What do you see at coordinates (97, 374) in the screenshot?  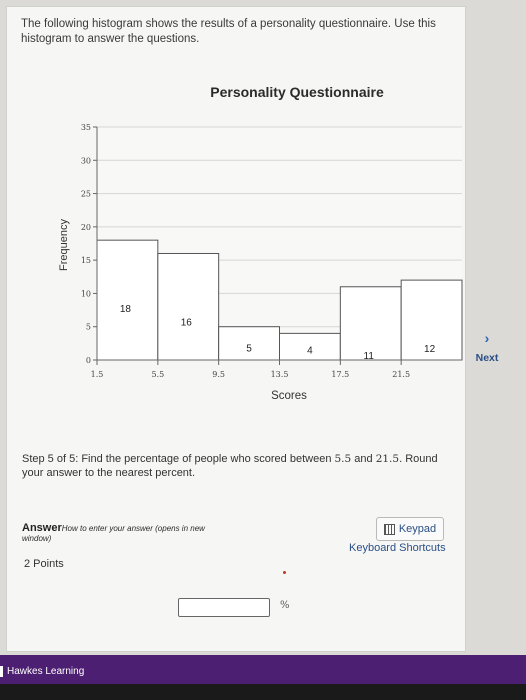 I see `x-tick-label: 1.5` at bounding box center [97, 374].